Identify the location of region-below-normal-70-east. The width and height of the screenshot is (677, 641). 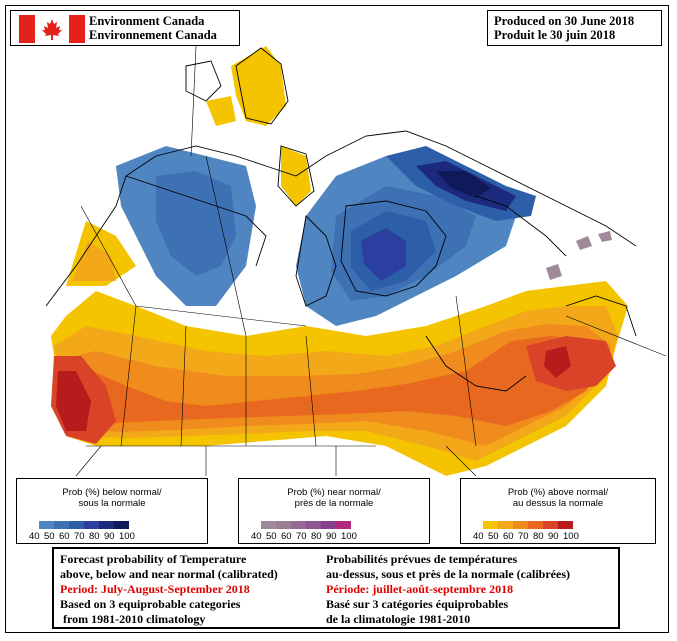
(383, 254).